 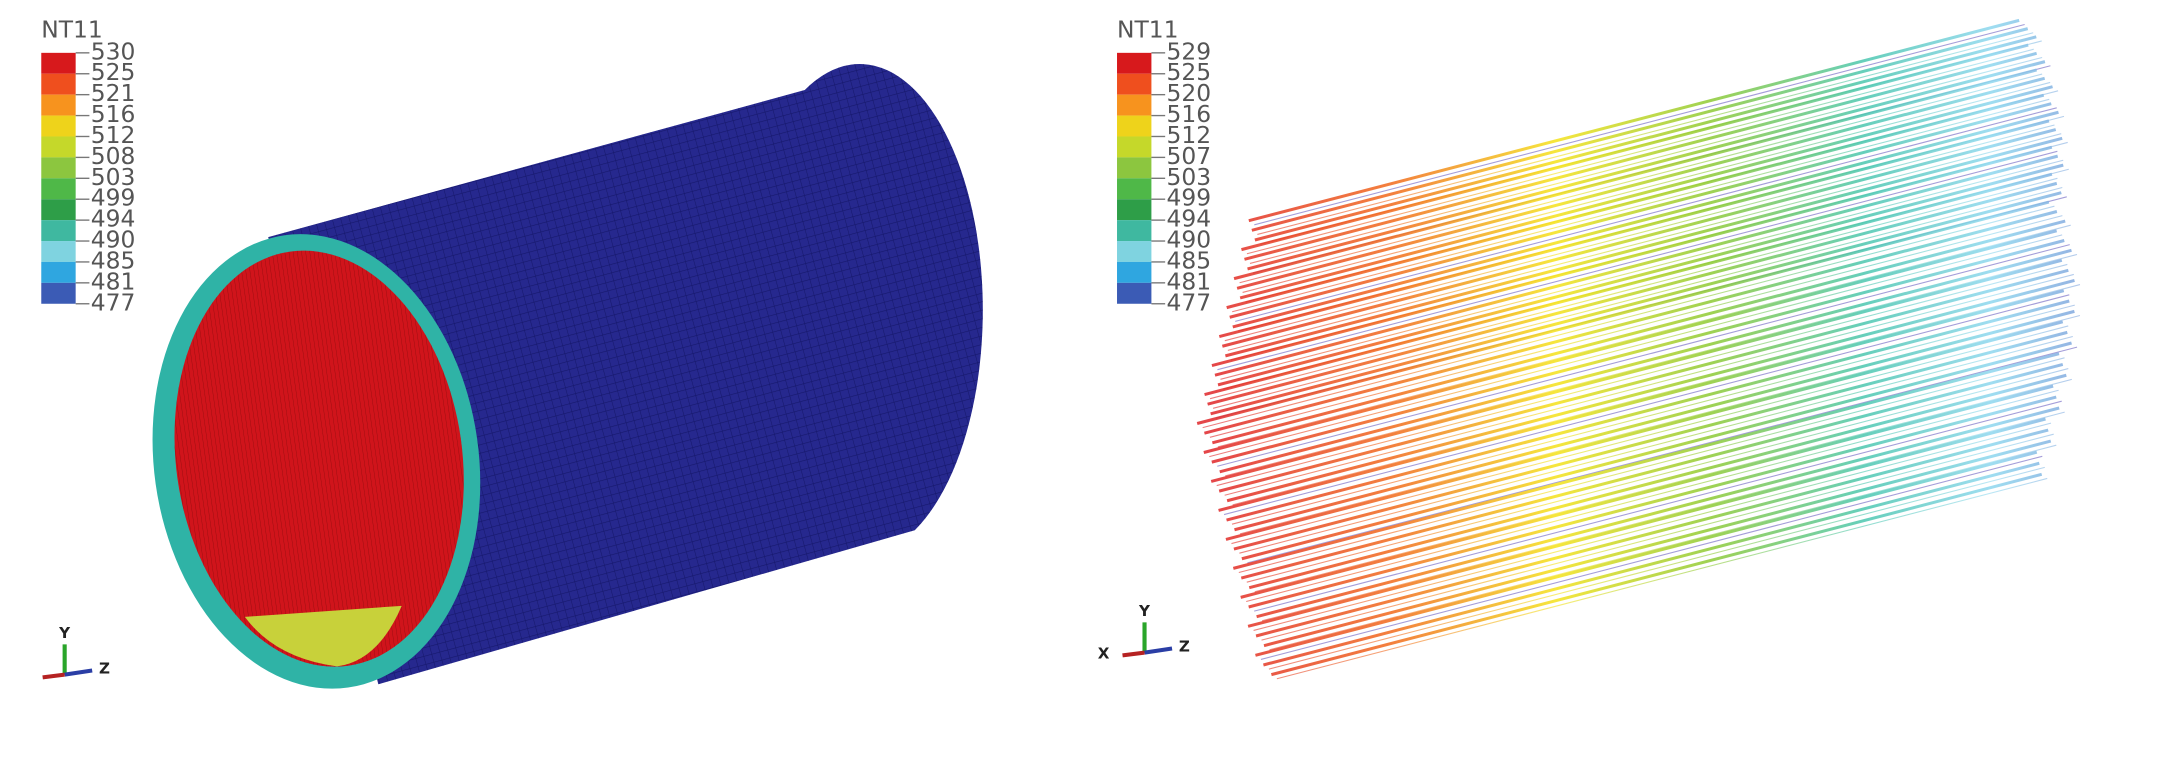 What do you see at coordinates (113, 114) in the screenshot?
I see `legend-label: 516` at bounding box center [113, 114].